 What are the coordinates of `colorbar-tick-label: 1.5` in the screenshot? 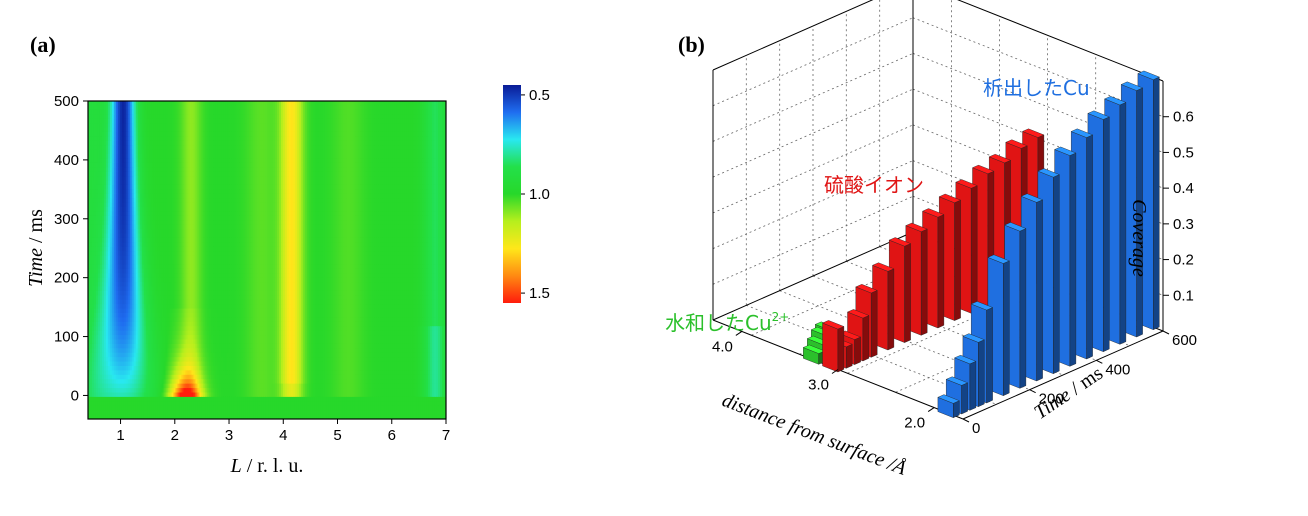 It's located at (539, 293).